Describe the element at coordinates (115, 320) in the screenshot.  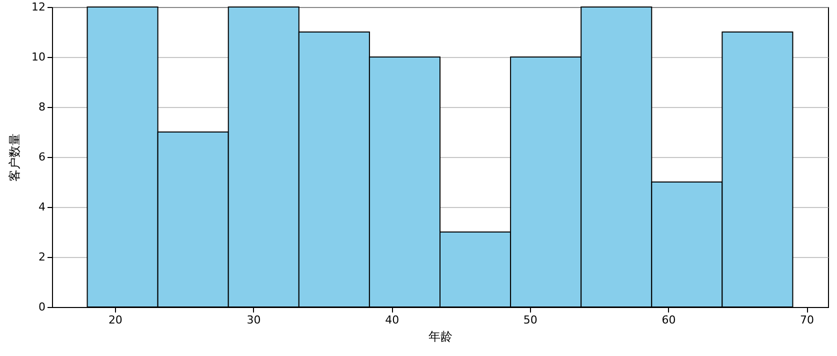
I see `x-tick-label: 20` at that location.